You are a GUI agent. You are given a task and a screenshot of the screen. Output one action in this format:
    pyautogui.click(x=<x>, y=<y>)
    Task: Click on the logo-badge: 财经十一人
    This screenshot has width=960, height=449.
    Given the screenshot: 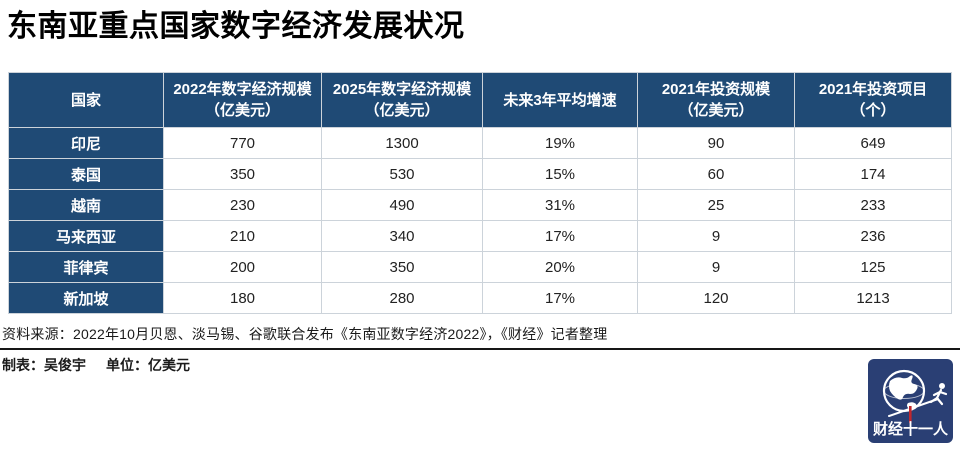 What is the action you would take?
    pyautogui.click(x=910, y=401)
    